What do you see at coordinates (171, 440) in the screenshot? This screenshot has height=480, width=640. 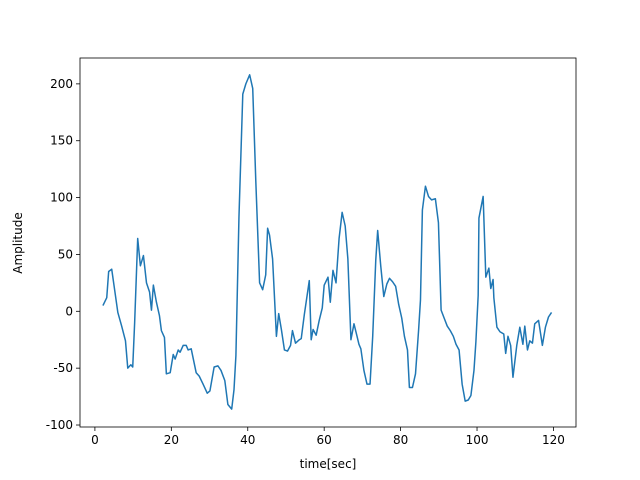 I see `x-tick-label: 20` at bounding box center [171, 440].